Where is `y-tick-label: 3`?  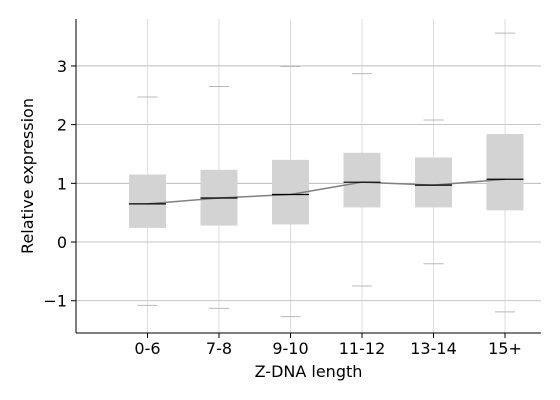 y-tick-label: 3 is located at coordinates (62, 66).